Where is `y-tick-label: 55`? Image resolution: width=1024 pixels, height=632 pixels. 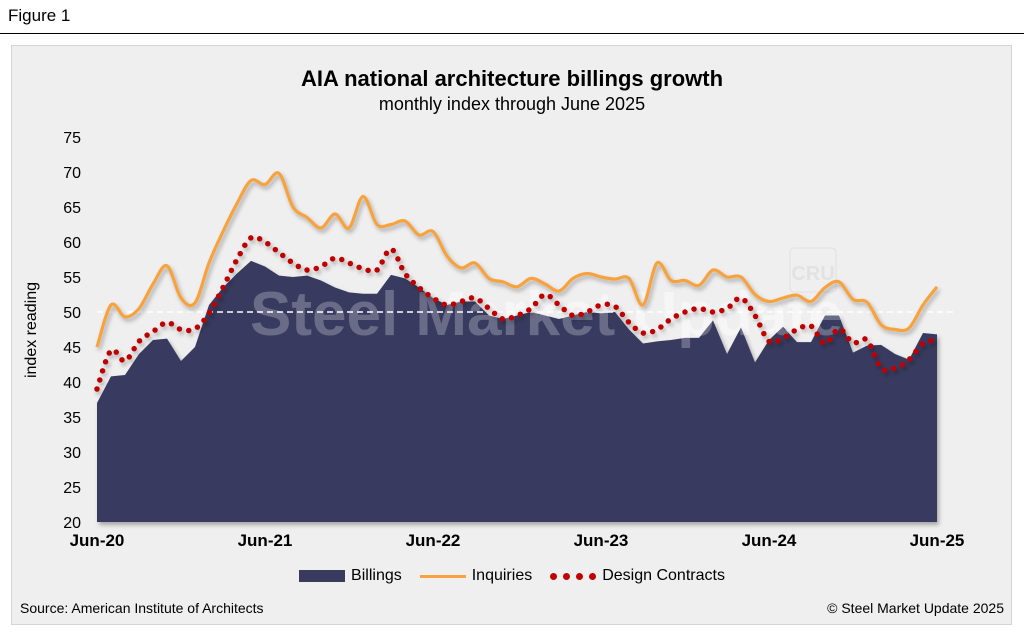
y-tick-label: 55 is located at coordinates (72, 278).